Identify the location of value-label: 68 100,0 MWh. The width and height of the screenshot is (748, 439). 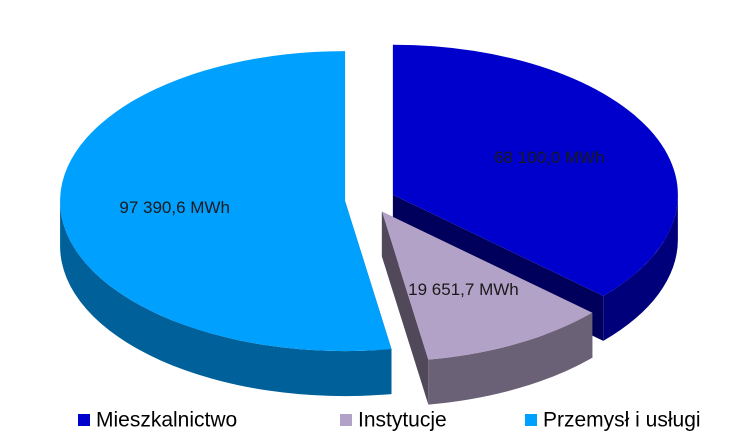
(549, 157).